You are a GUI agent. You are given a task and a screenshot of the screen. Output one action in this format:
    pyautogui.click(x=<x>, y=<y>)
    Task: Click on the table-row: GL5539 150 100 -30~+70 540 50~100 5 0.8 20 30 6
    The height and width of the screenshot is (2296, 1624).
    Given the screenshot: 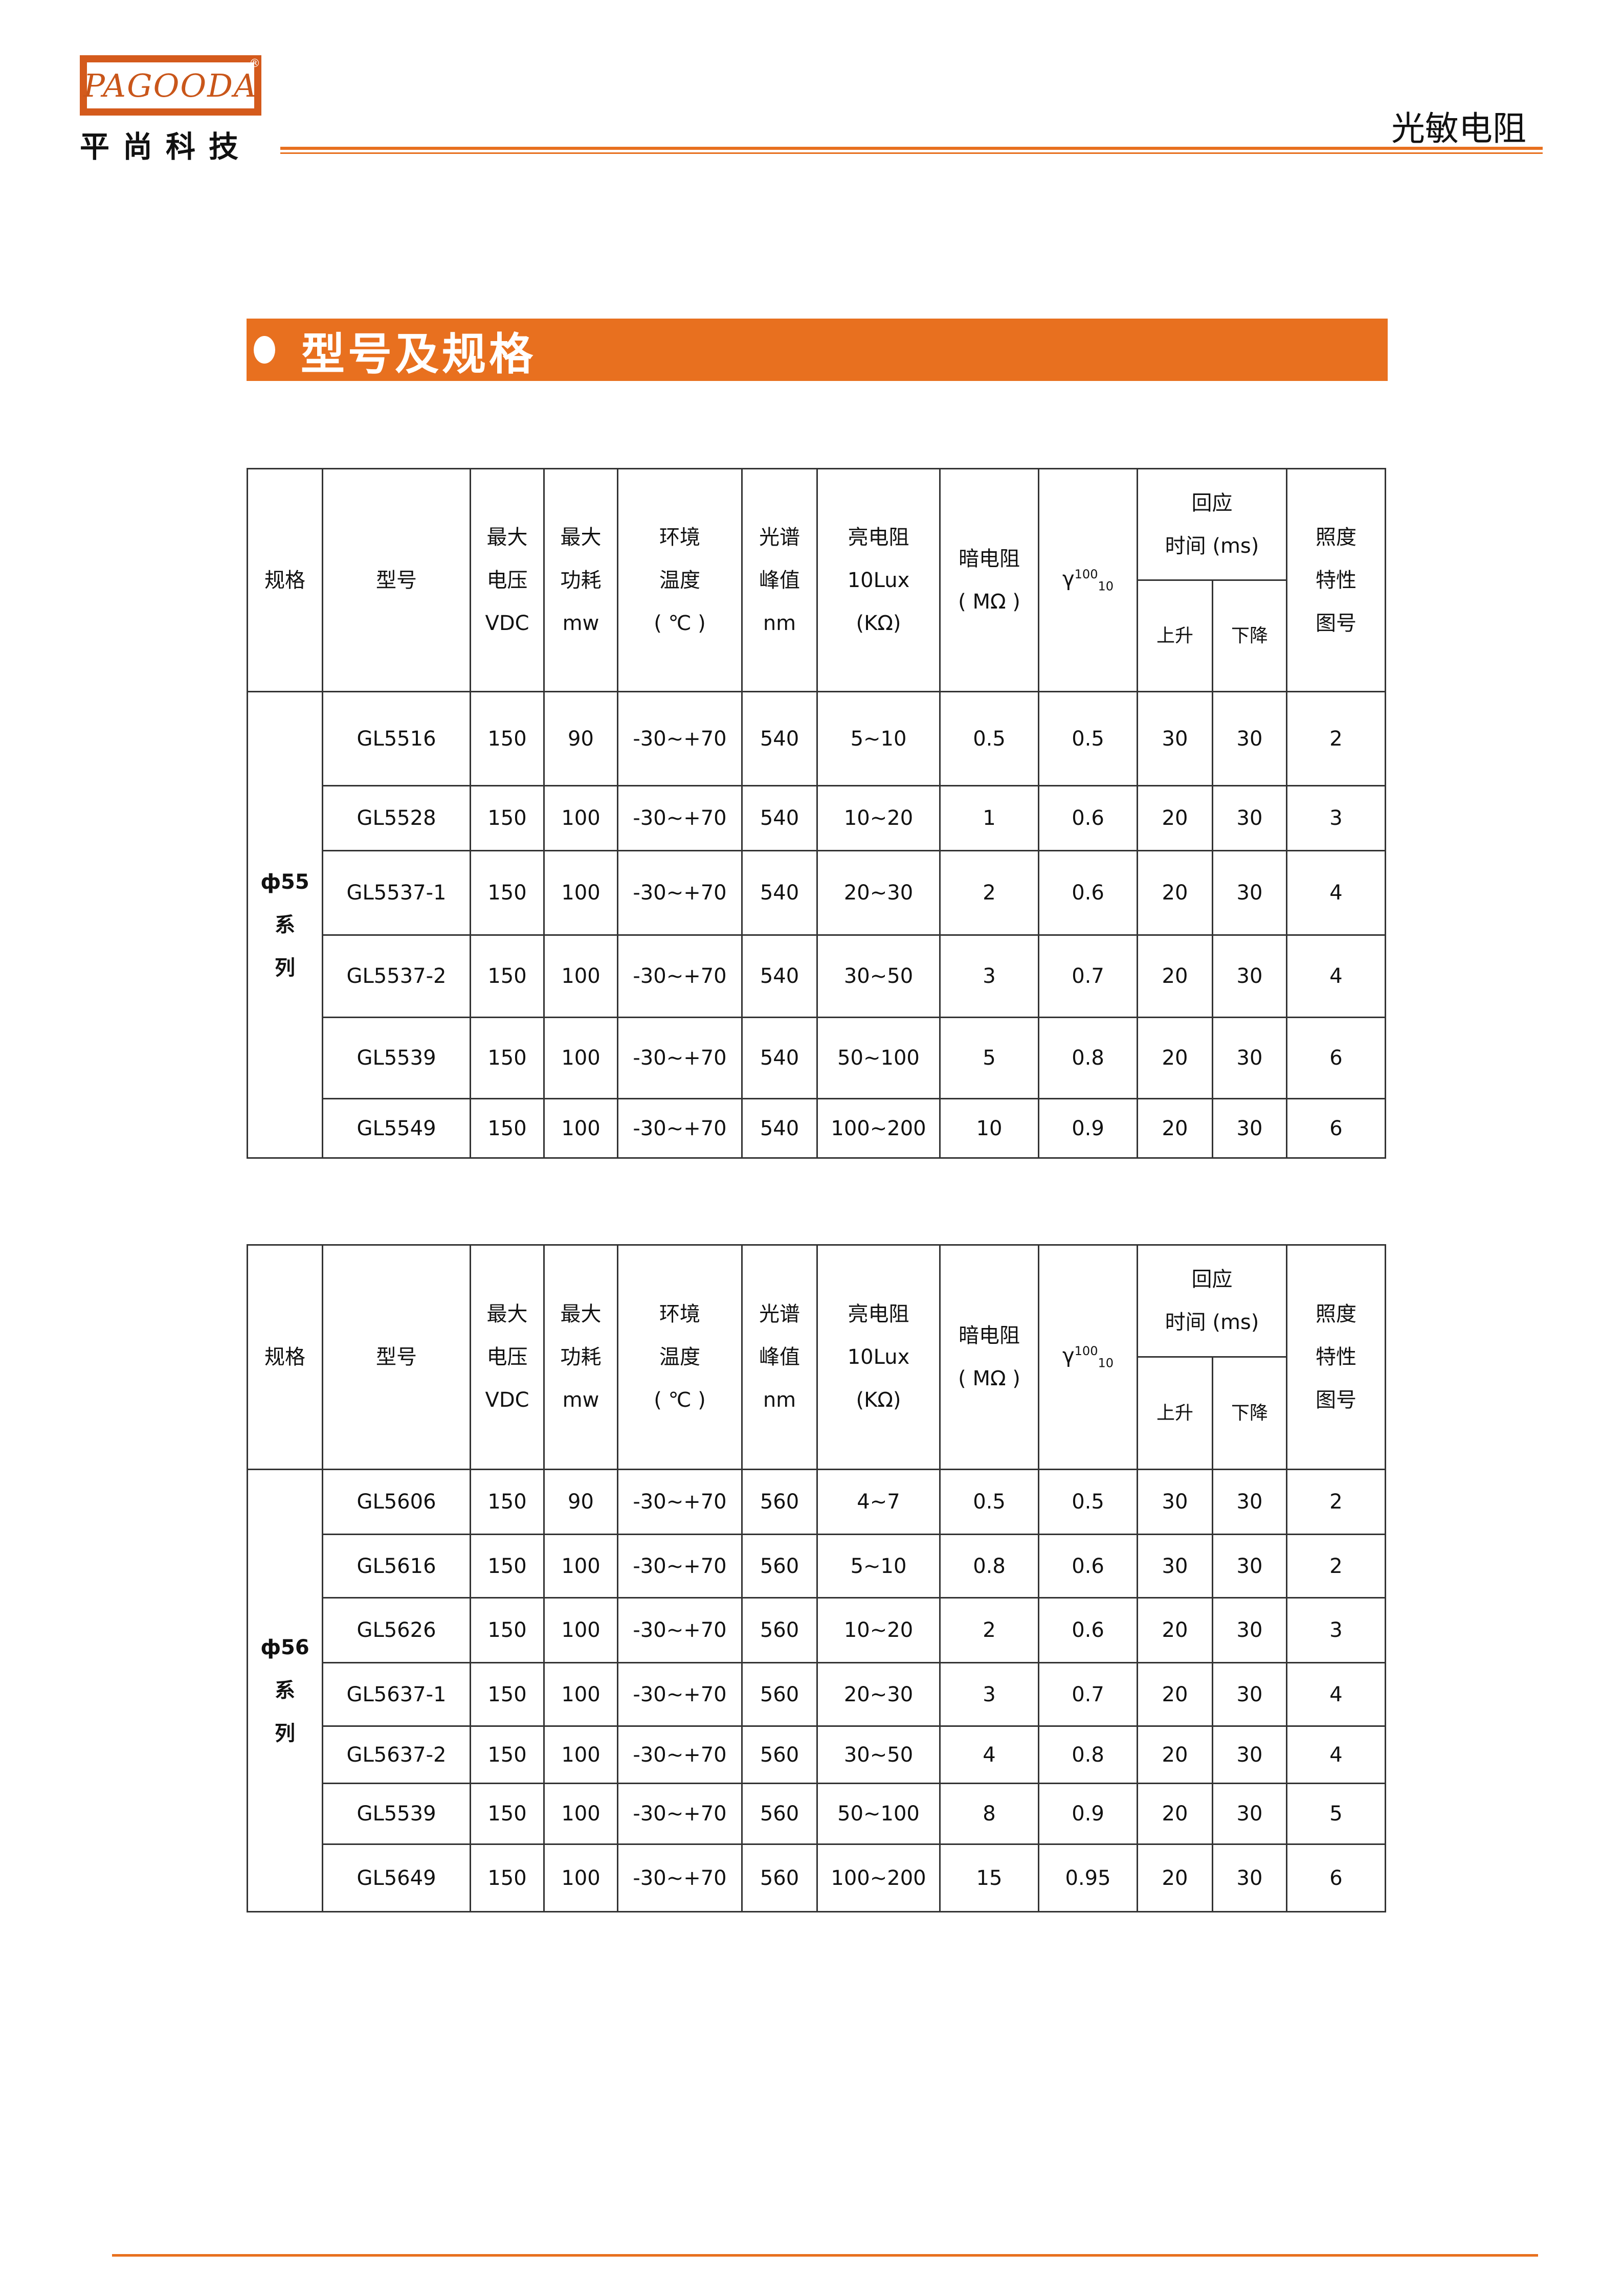 What is the action you would take?
    pyautogui.click(x=817, y=1058)
    